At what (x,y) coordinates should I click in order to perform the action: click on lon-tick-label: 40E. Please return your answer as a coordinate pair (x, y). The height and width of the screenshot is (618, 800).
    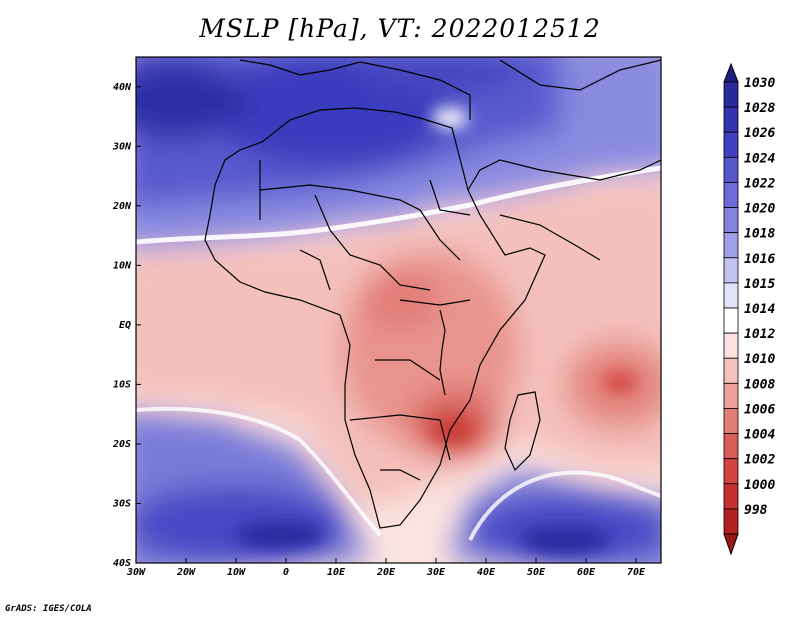
    Looking at the image, I should click on (486, 572).